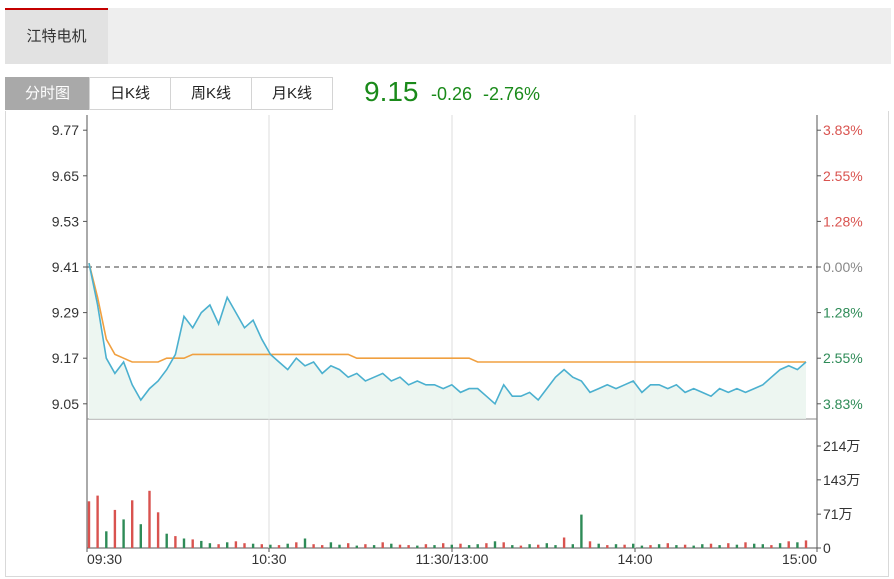 This screenshot has height=579, width=894. I want to click on time-axis-label: 10:30, so click(268, 559).